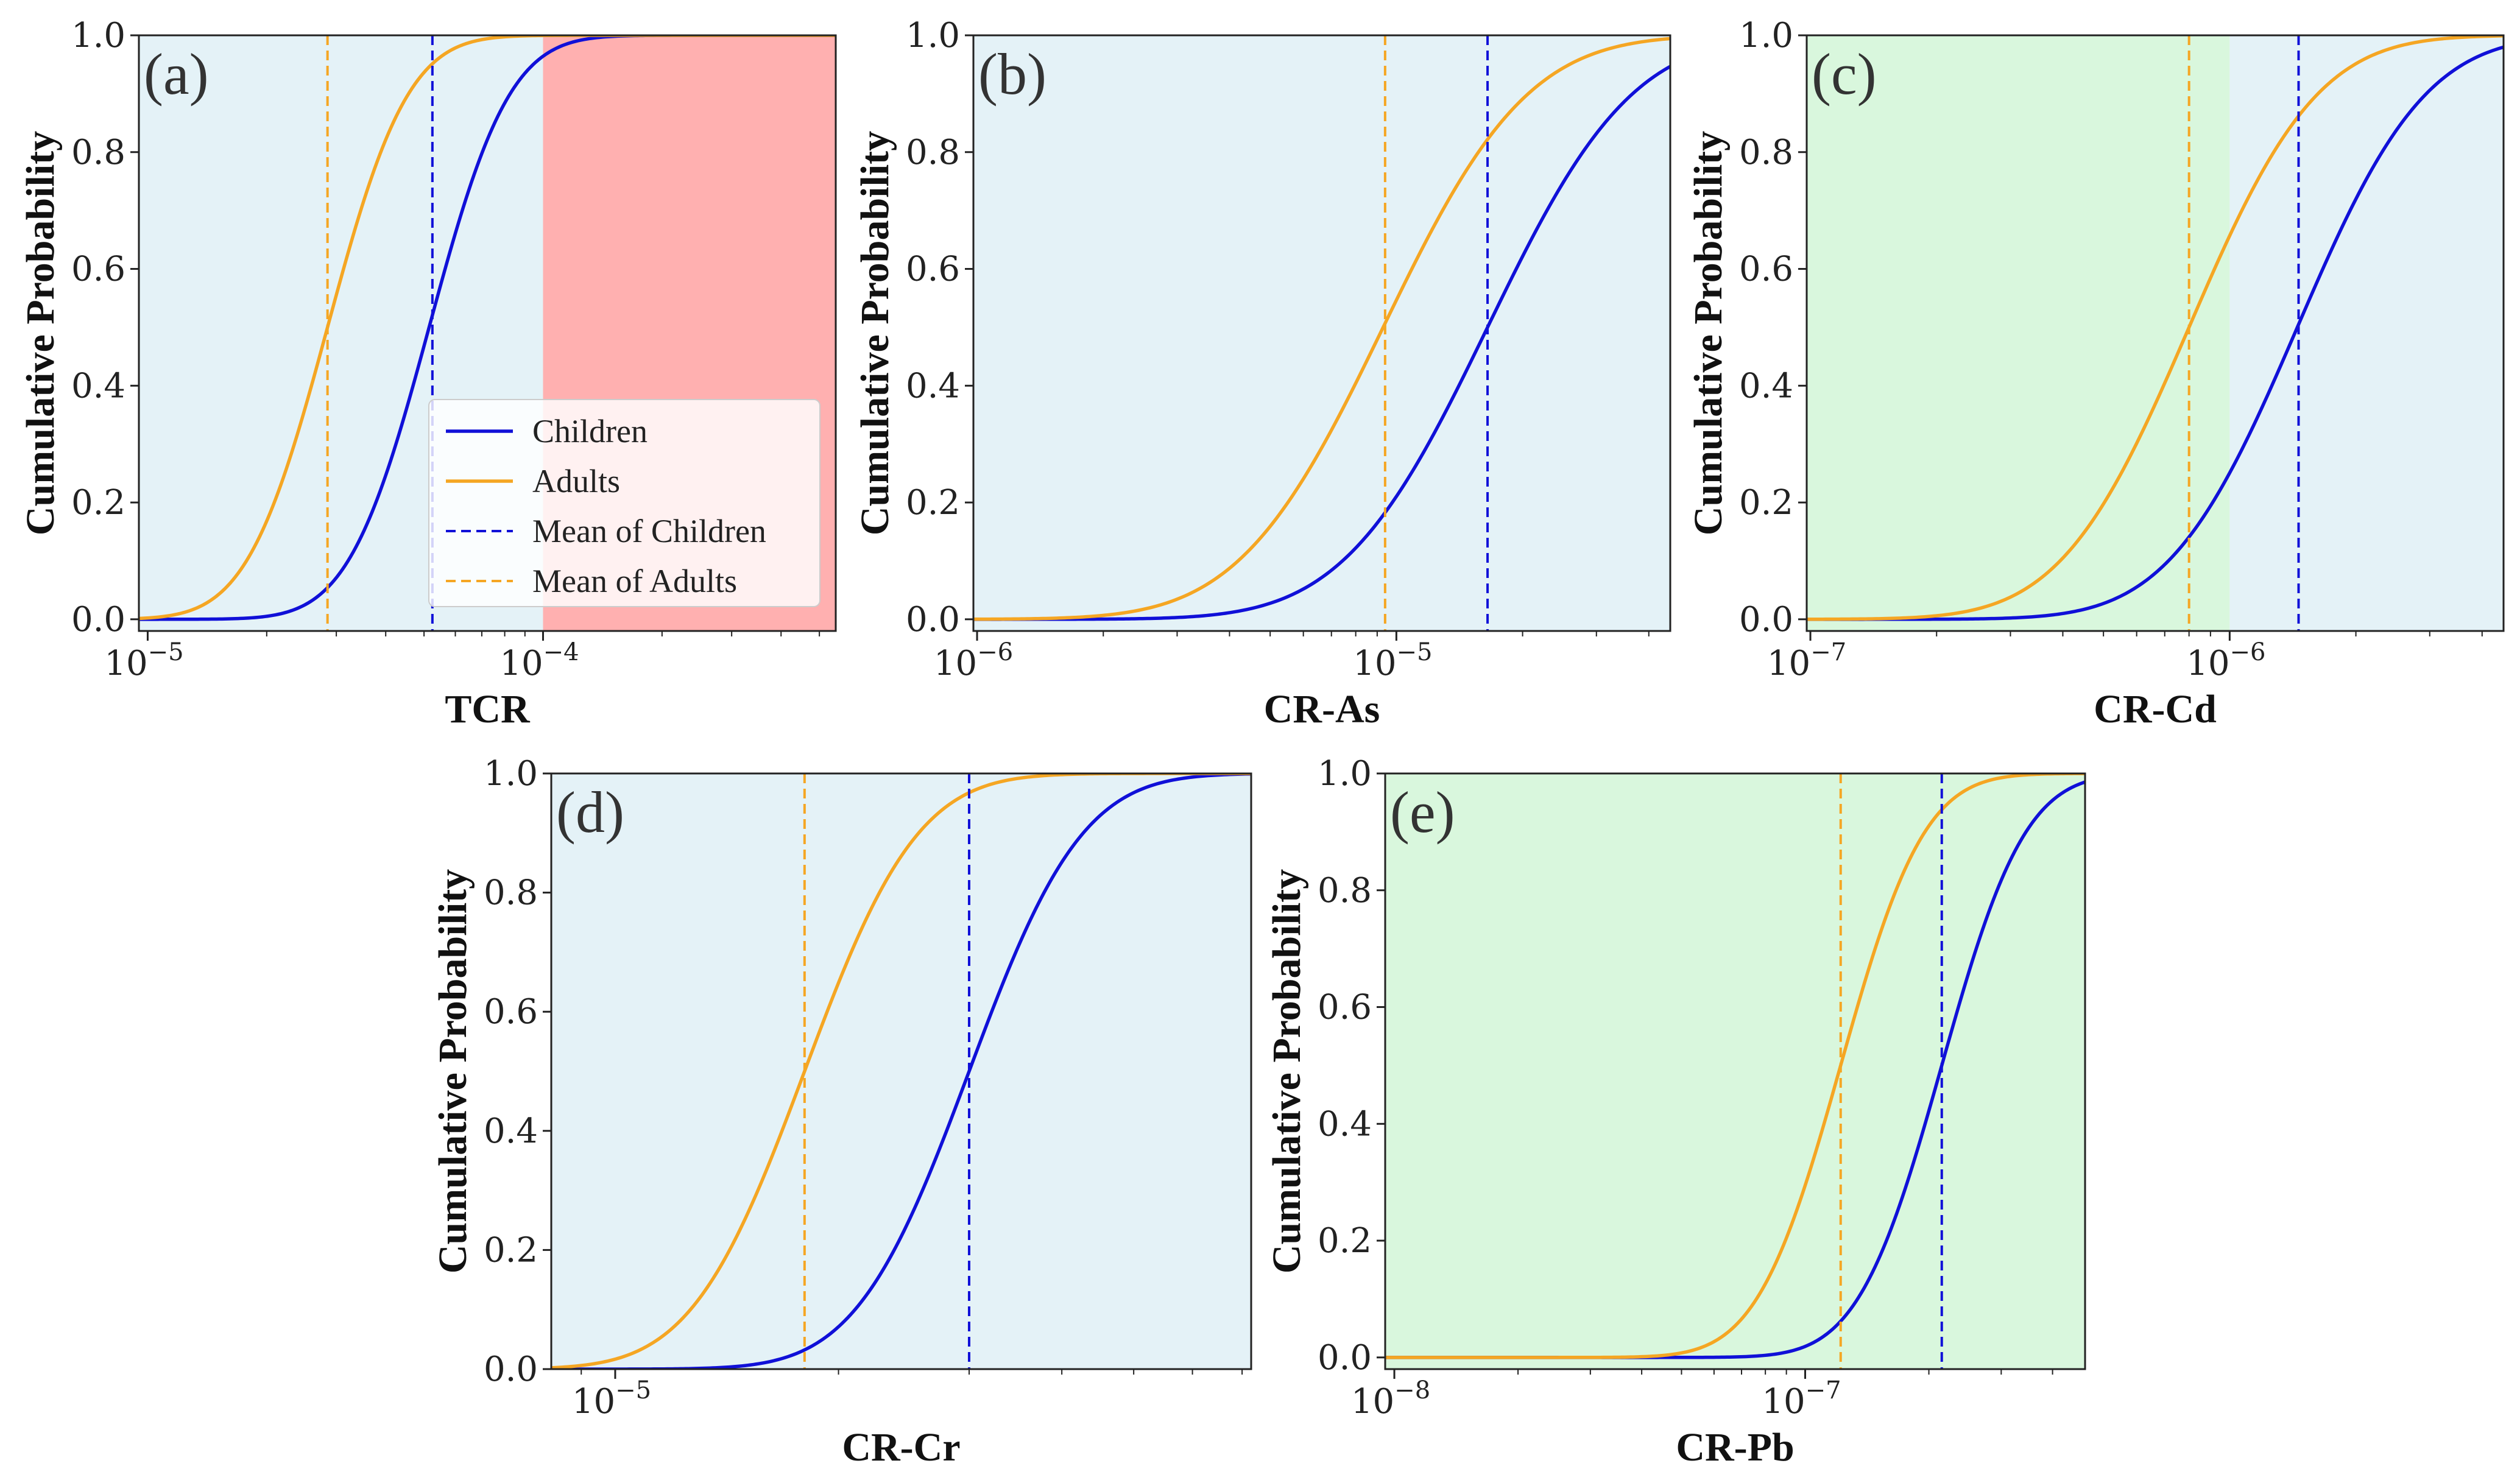 The image size is (2520, 1483). I want to click on panel-a-adults-curve, so click(488, 328).